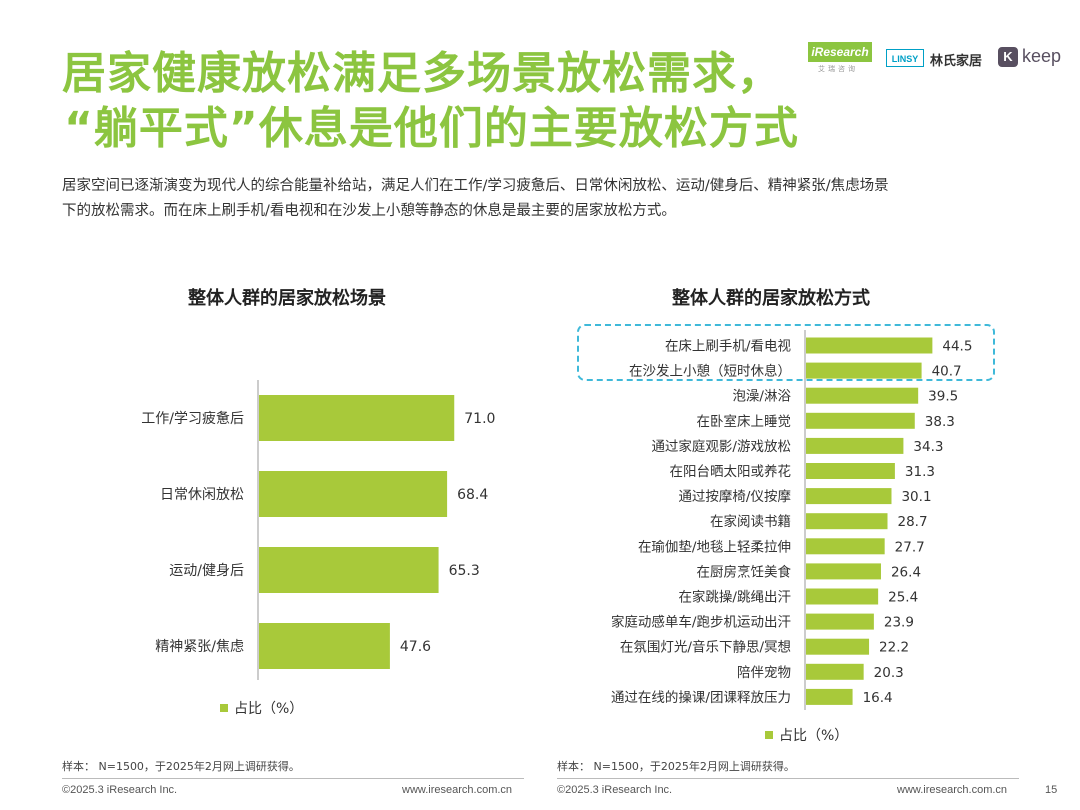  Describe the element at coordinates (734, 597) in the screenshot. I see `category-label: 在家跳操/跳绳出汗` at that location.